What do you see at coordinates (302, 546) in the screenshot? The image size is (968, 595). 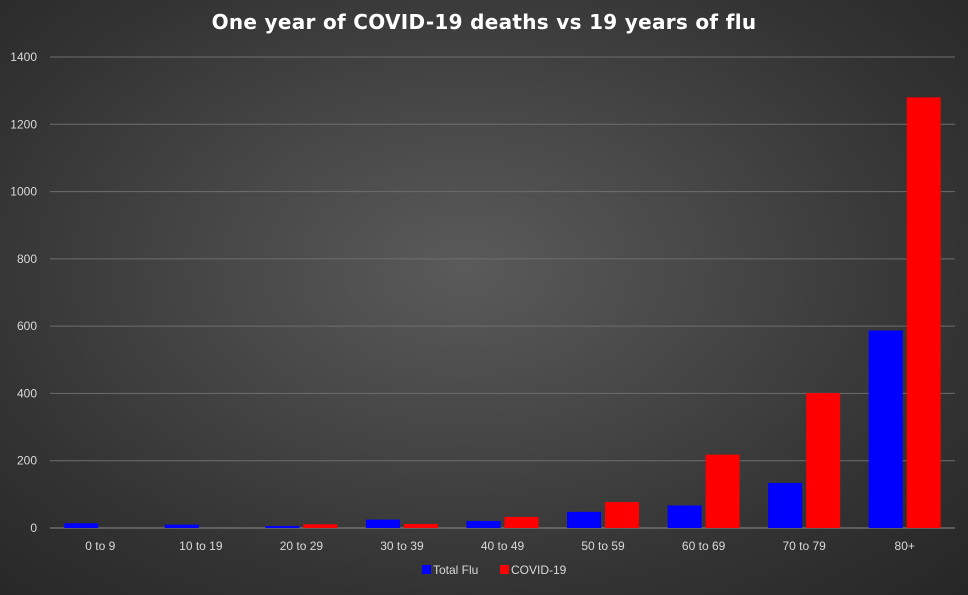 I see `x-tick-label: 20 to 29` at bounding box center [302, 546].